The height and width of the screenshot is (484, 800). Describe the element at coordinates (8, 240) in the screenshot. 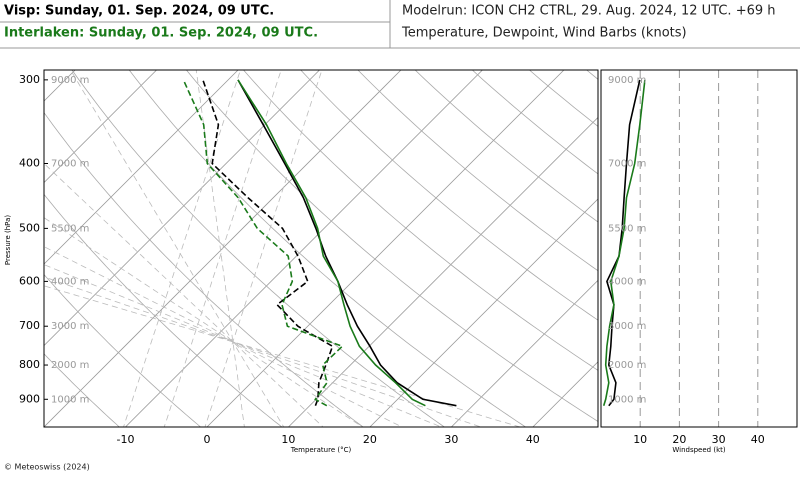

I see `y-axis-label: Pressure (hPa)` at that location.